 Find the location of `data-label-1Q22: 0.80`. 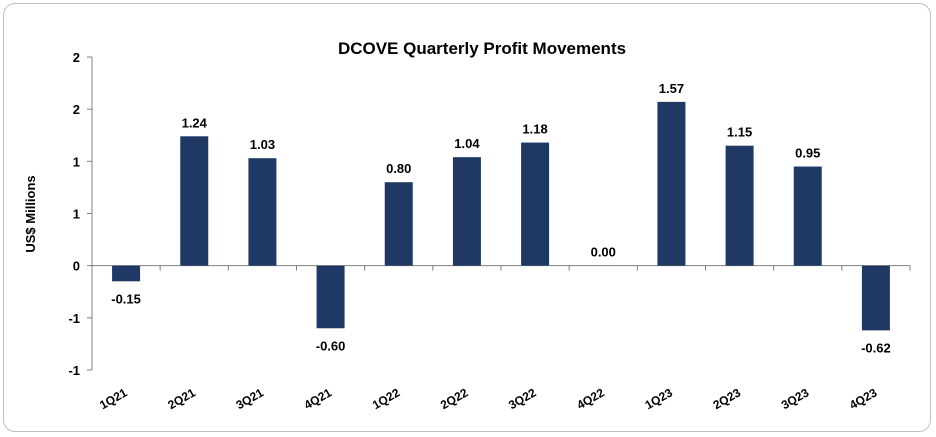

data-label-1Q22: 0.80 is located at coordinates (398, 168).